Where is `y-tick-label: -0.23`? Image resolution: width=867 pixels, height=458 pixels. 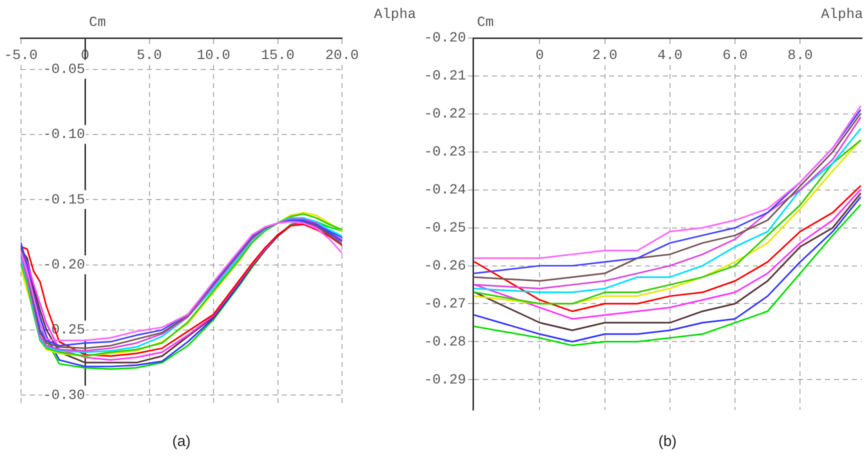 y-tick-label: -0.23 is located at coordinates (445, 152).